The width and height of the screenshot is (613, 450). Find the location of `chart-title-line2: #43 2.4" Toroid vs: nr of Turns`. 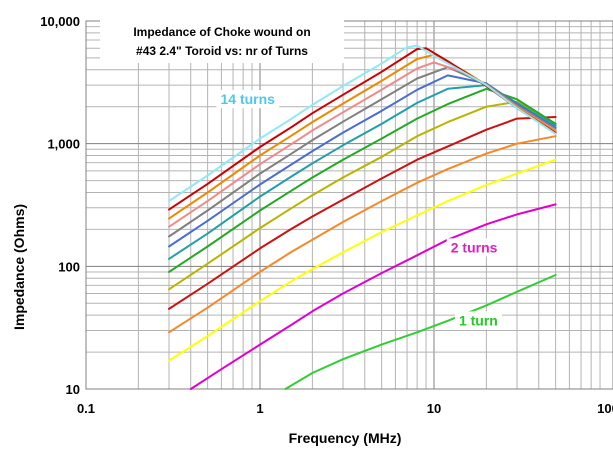

chart-title-line2: #43 2.4" Toroid vs: nr of Turns is located at coordinates (222, 51).